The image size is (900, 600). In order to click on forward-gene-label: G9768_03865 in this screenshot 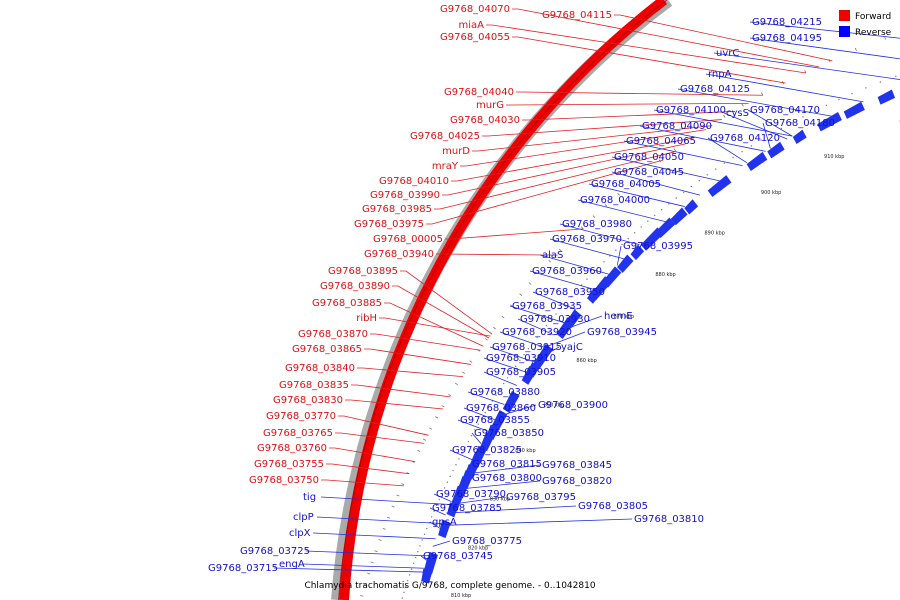, I will do `click(327, 349)`.